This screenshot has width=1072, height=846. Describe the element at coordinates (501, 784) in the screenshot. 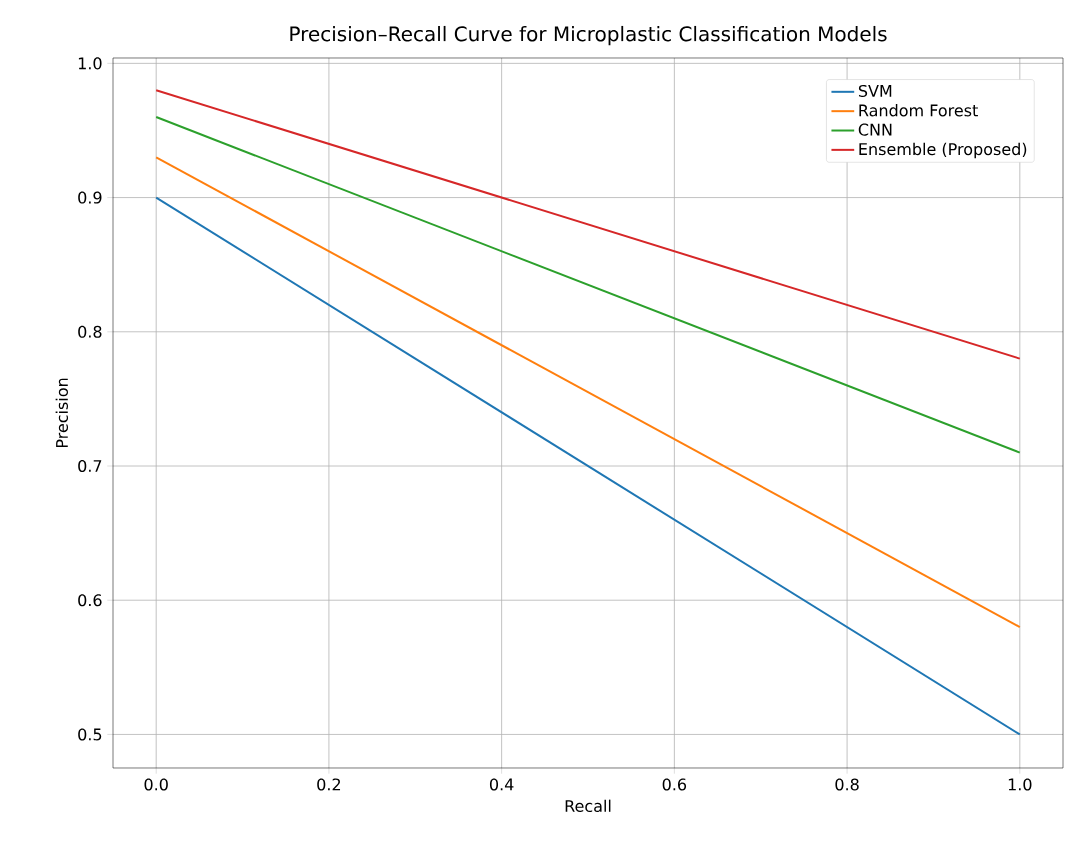

I see `x-tick-label: 0.4` at that location.